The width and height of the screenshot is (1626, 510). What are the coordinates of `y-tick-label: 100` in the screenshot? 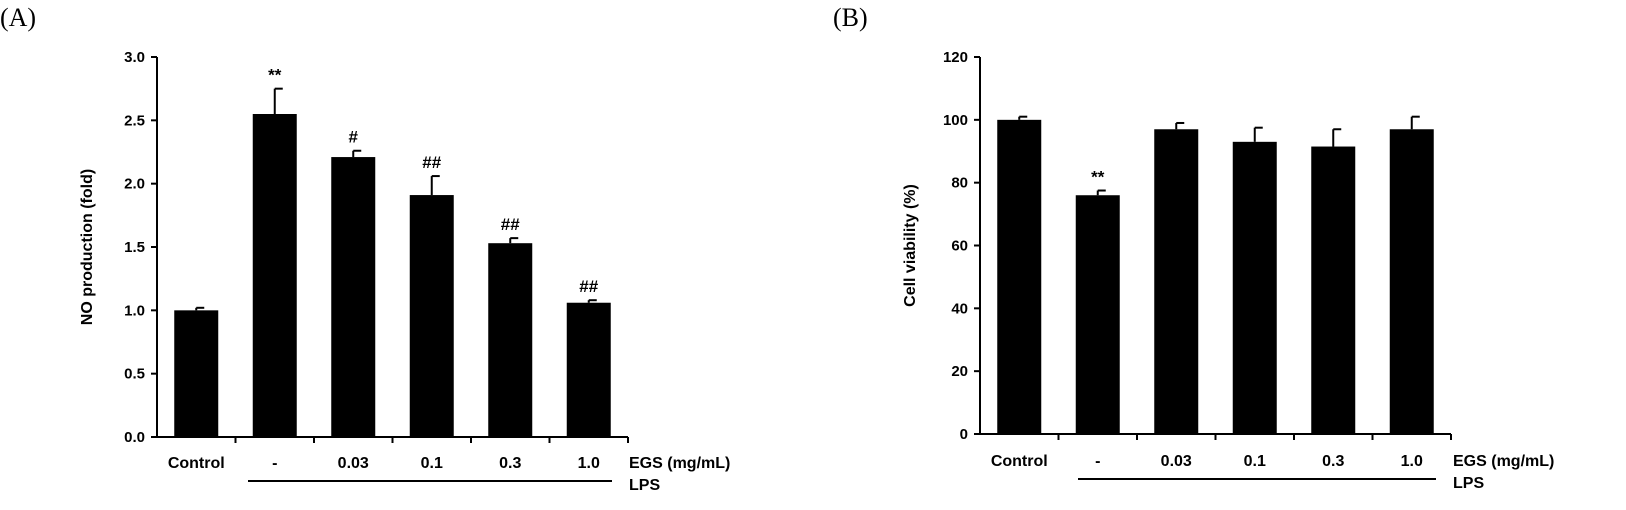 It's located at (955, 120).